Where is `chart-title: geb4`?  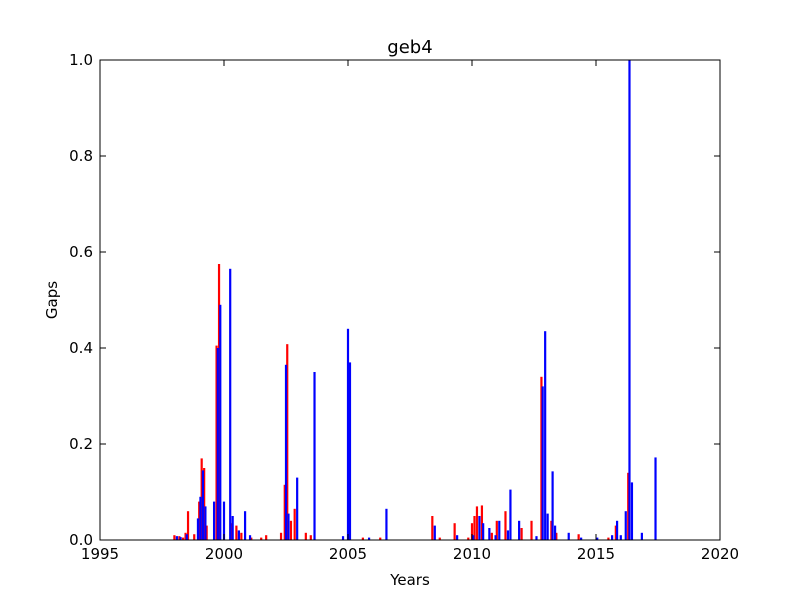 chart-title: geb4 is located at coordinates (409, 47).